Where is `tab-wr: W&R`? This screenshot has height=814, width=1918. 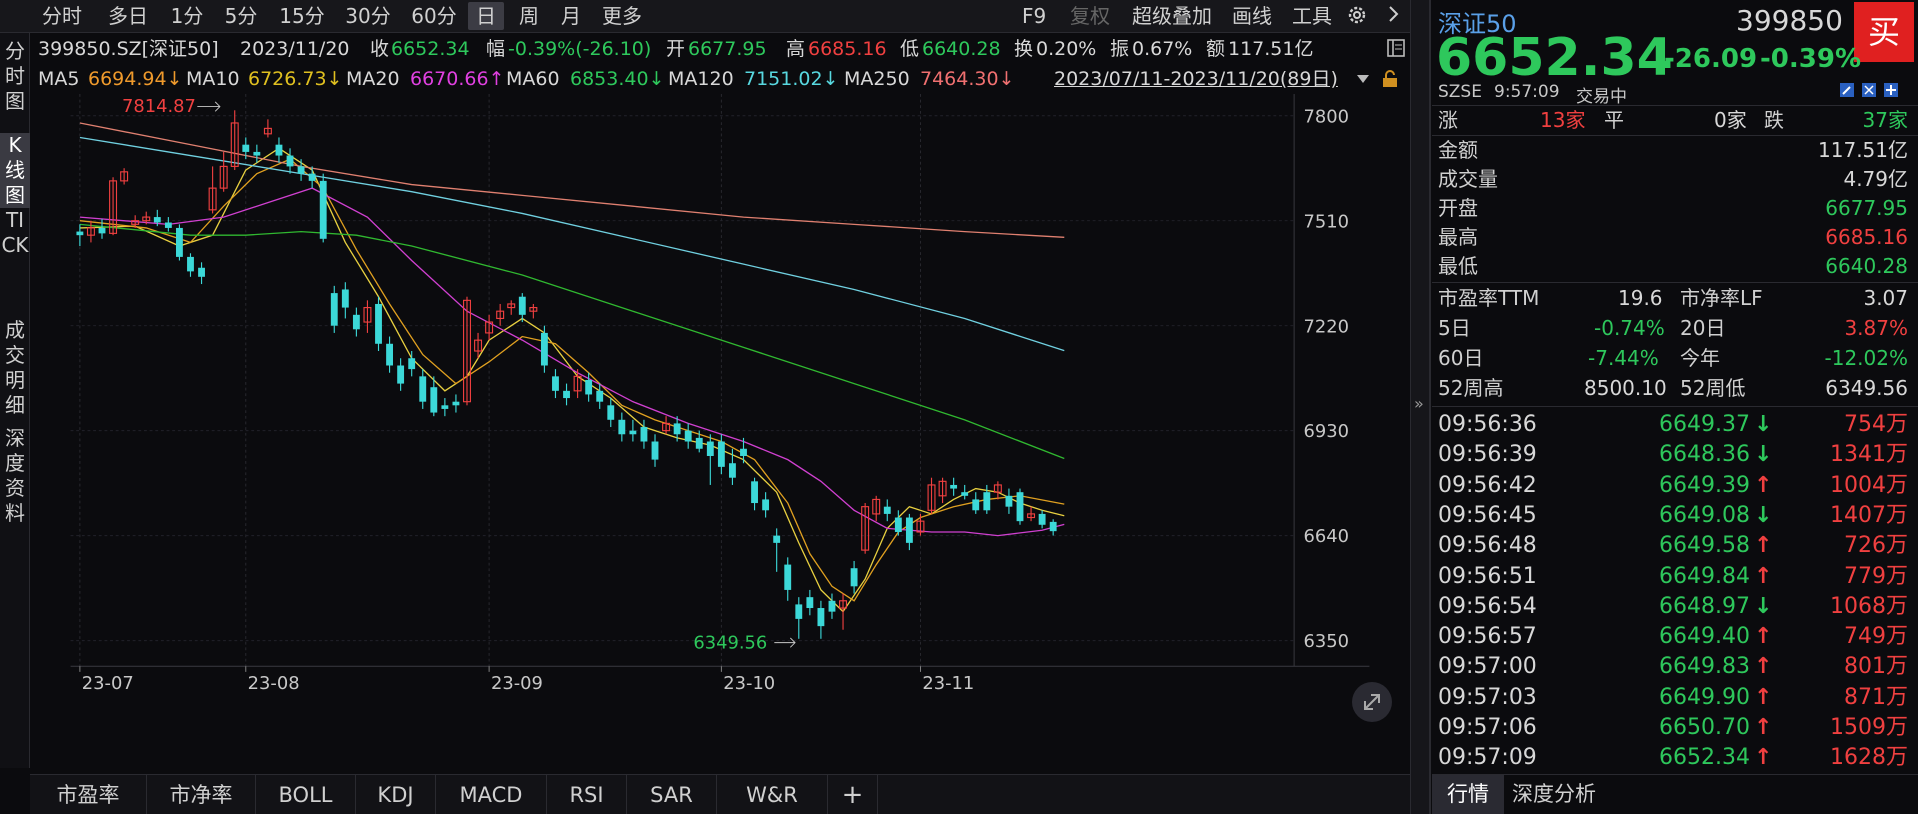
tab-wr: W&R is located at coordinates (772, 794).